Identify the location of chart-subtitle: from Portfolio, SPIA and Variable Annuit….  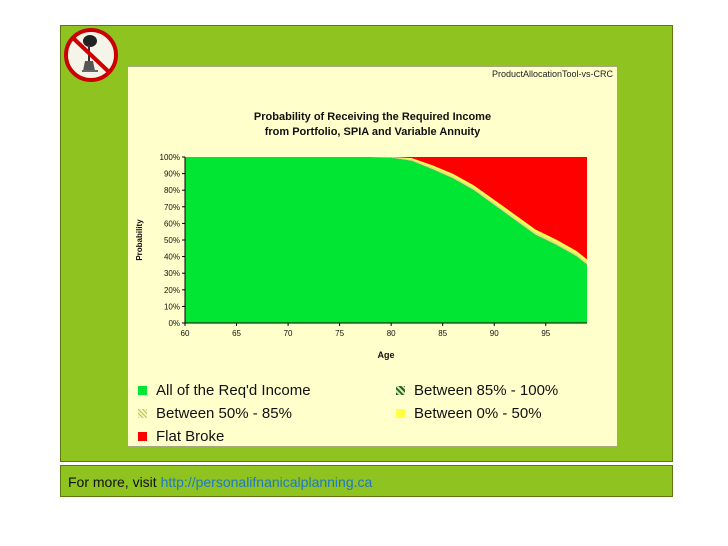
(372, 132).